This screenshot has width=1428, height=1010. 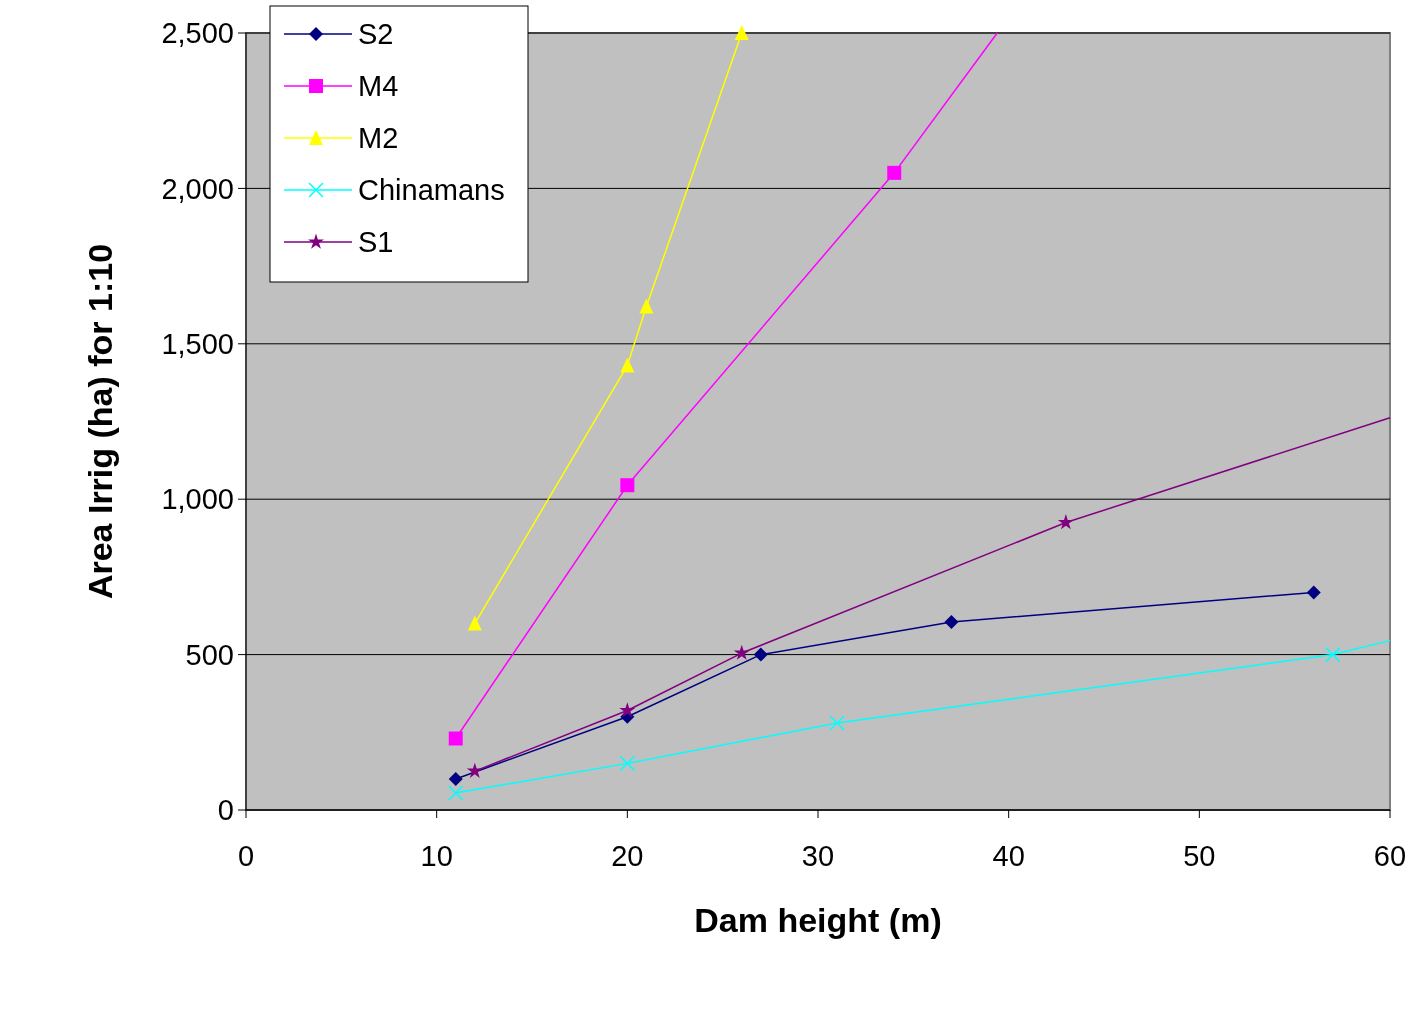 What do you see at coordinates (209, 654) in the screenshot?
I see `y-tick-label: 500` at bounding box center [209, 654].